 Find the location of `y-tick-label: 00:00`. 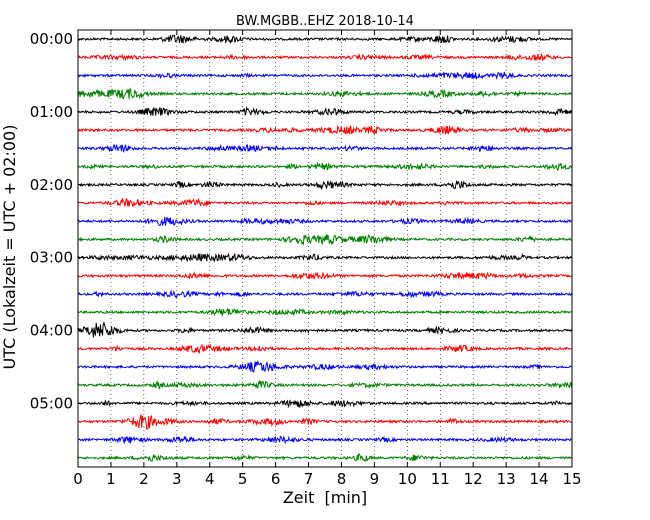

y-tick-label: 00:00 is located at coordinates (51, 39).